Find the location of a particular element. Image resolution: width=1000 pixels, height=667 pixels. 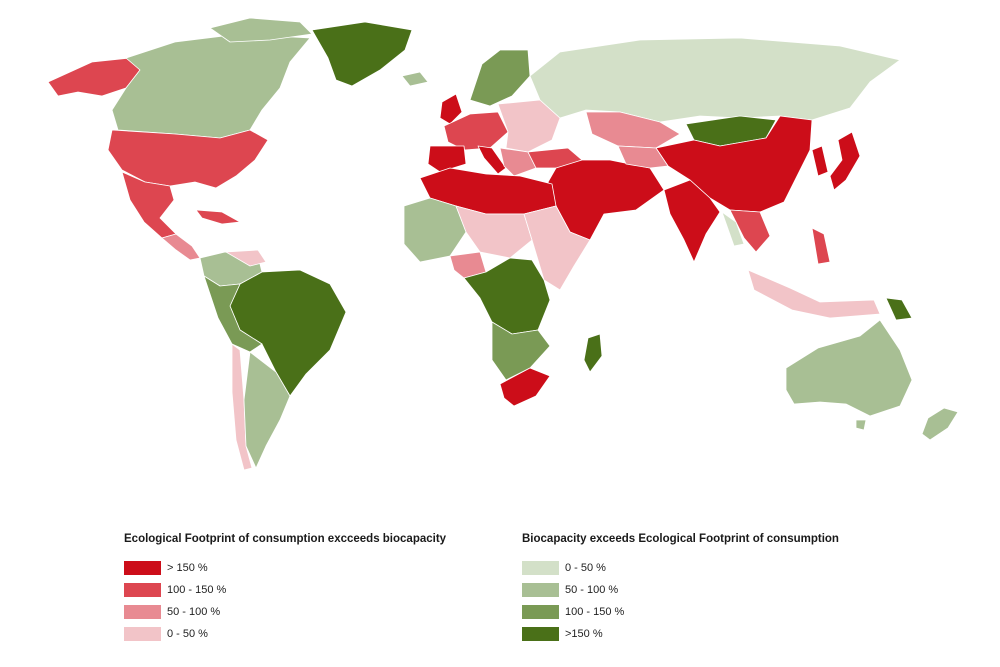

region-iceland is located at coordinates (415, 79).